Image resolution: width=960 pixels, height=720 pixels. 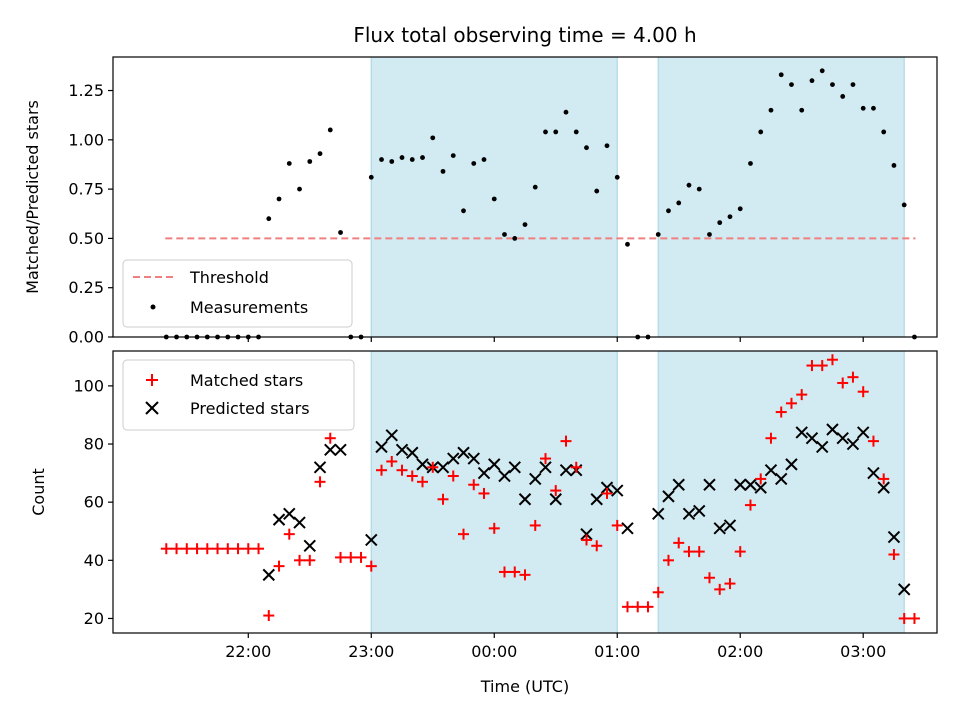 I want to click on top-legend: Threshold Measurements, so click(x=237, y=293).